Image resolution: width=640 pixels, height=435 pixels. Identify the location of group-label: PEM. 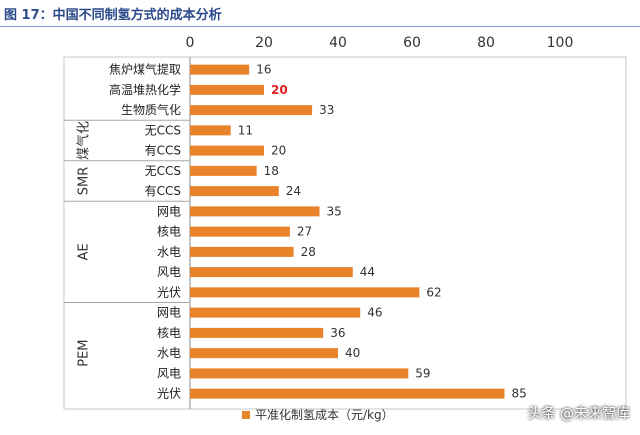
(84, 352).